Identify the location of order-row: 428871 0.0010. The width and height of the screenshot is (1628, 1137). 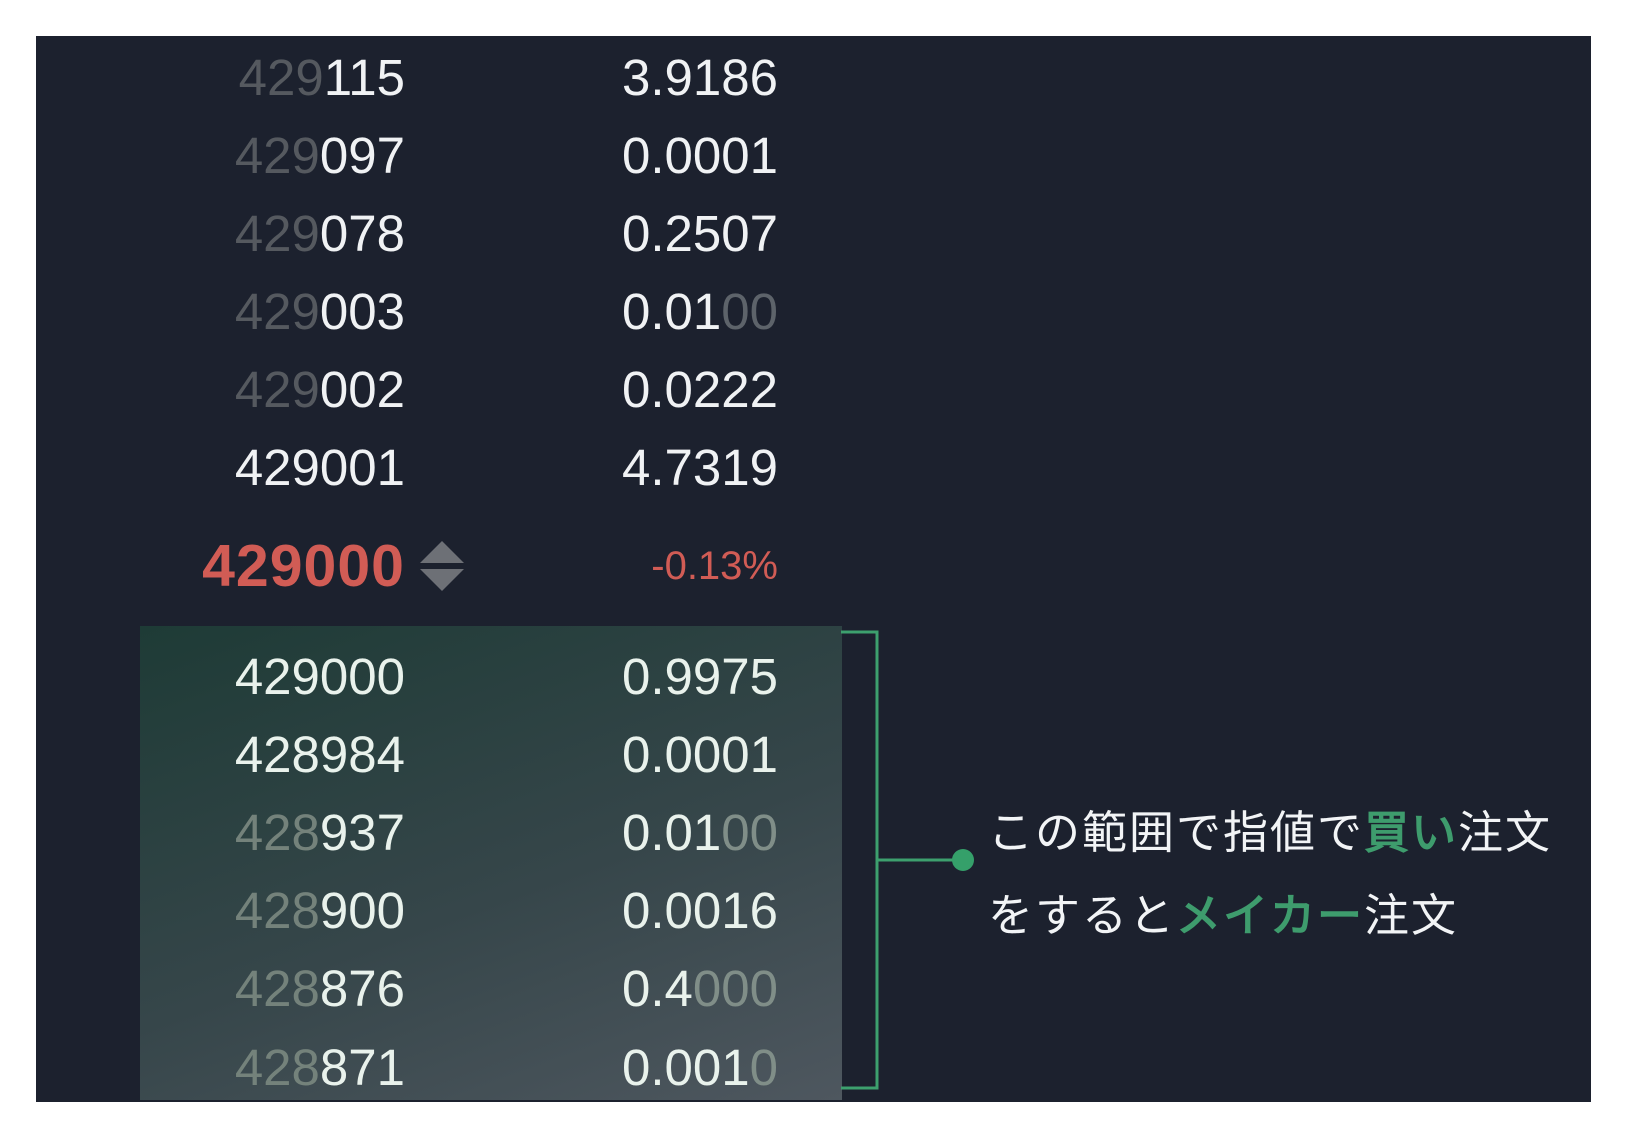
(441, 1065).